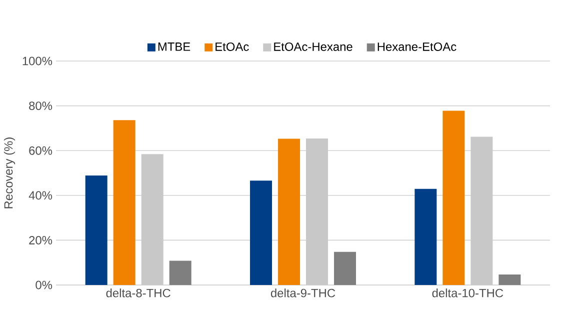 The image size is (563, 322). What do you see at coordinates (40, 106) in the screenshot?
I see `y-tick-label: 80%` at bounding box center [40, 106].